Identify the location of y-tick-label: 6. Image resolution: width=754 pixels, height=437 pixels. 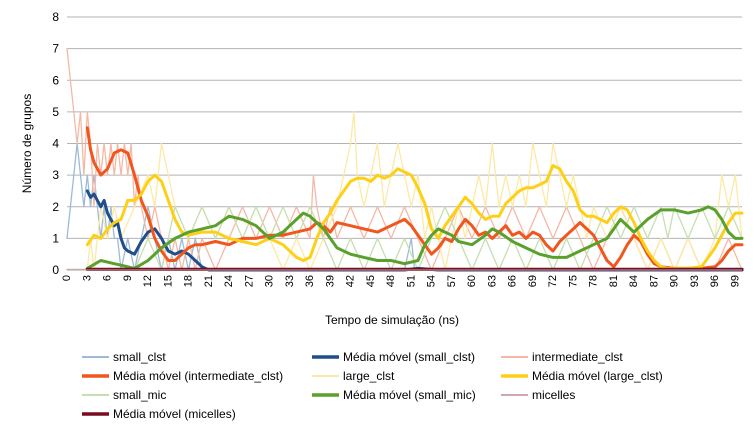
(55, 80).